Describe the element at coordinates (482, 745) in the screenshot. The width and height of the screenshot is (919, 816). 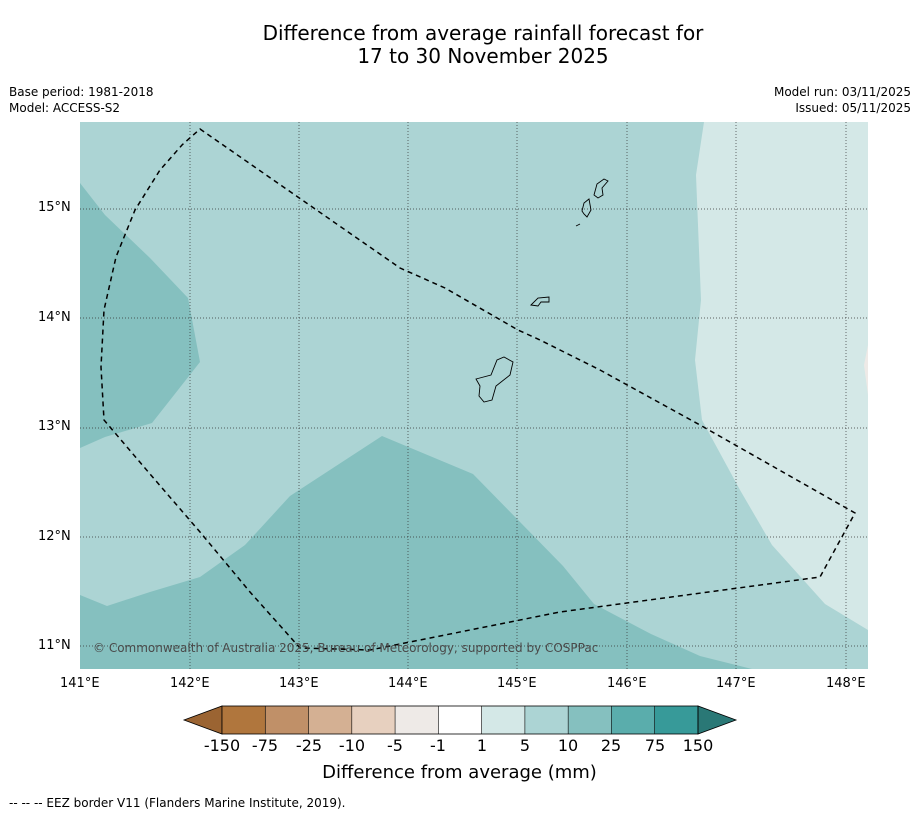
I see `cb-tick: 1` at that location.